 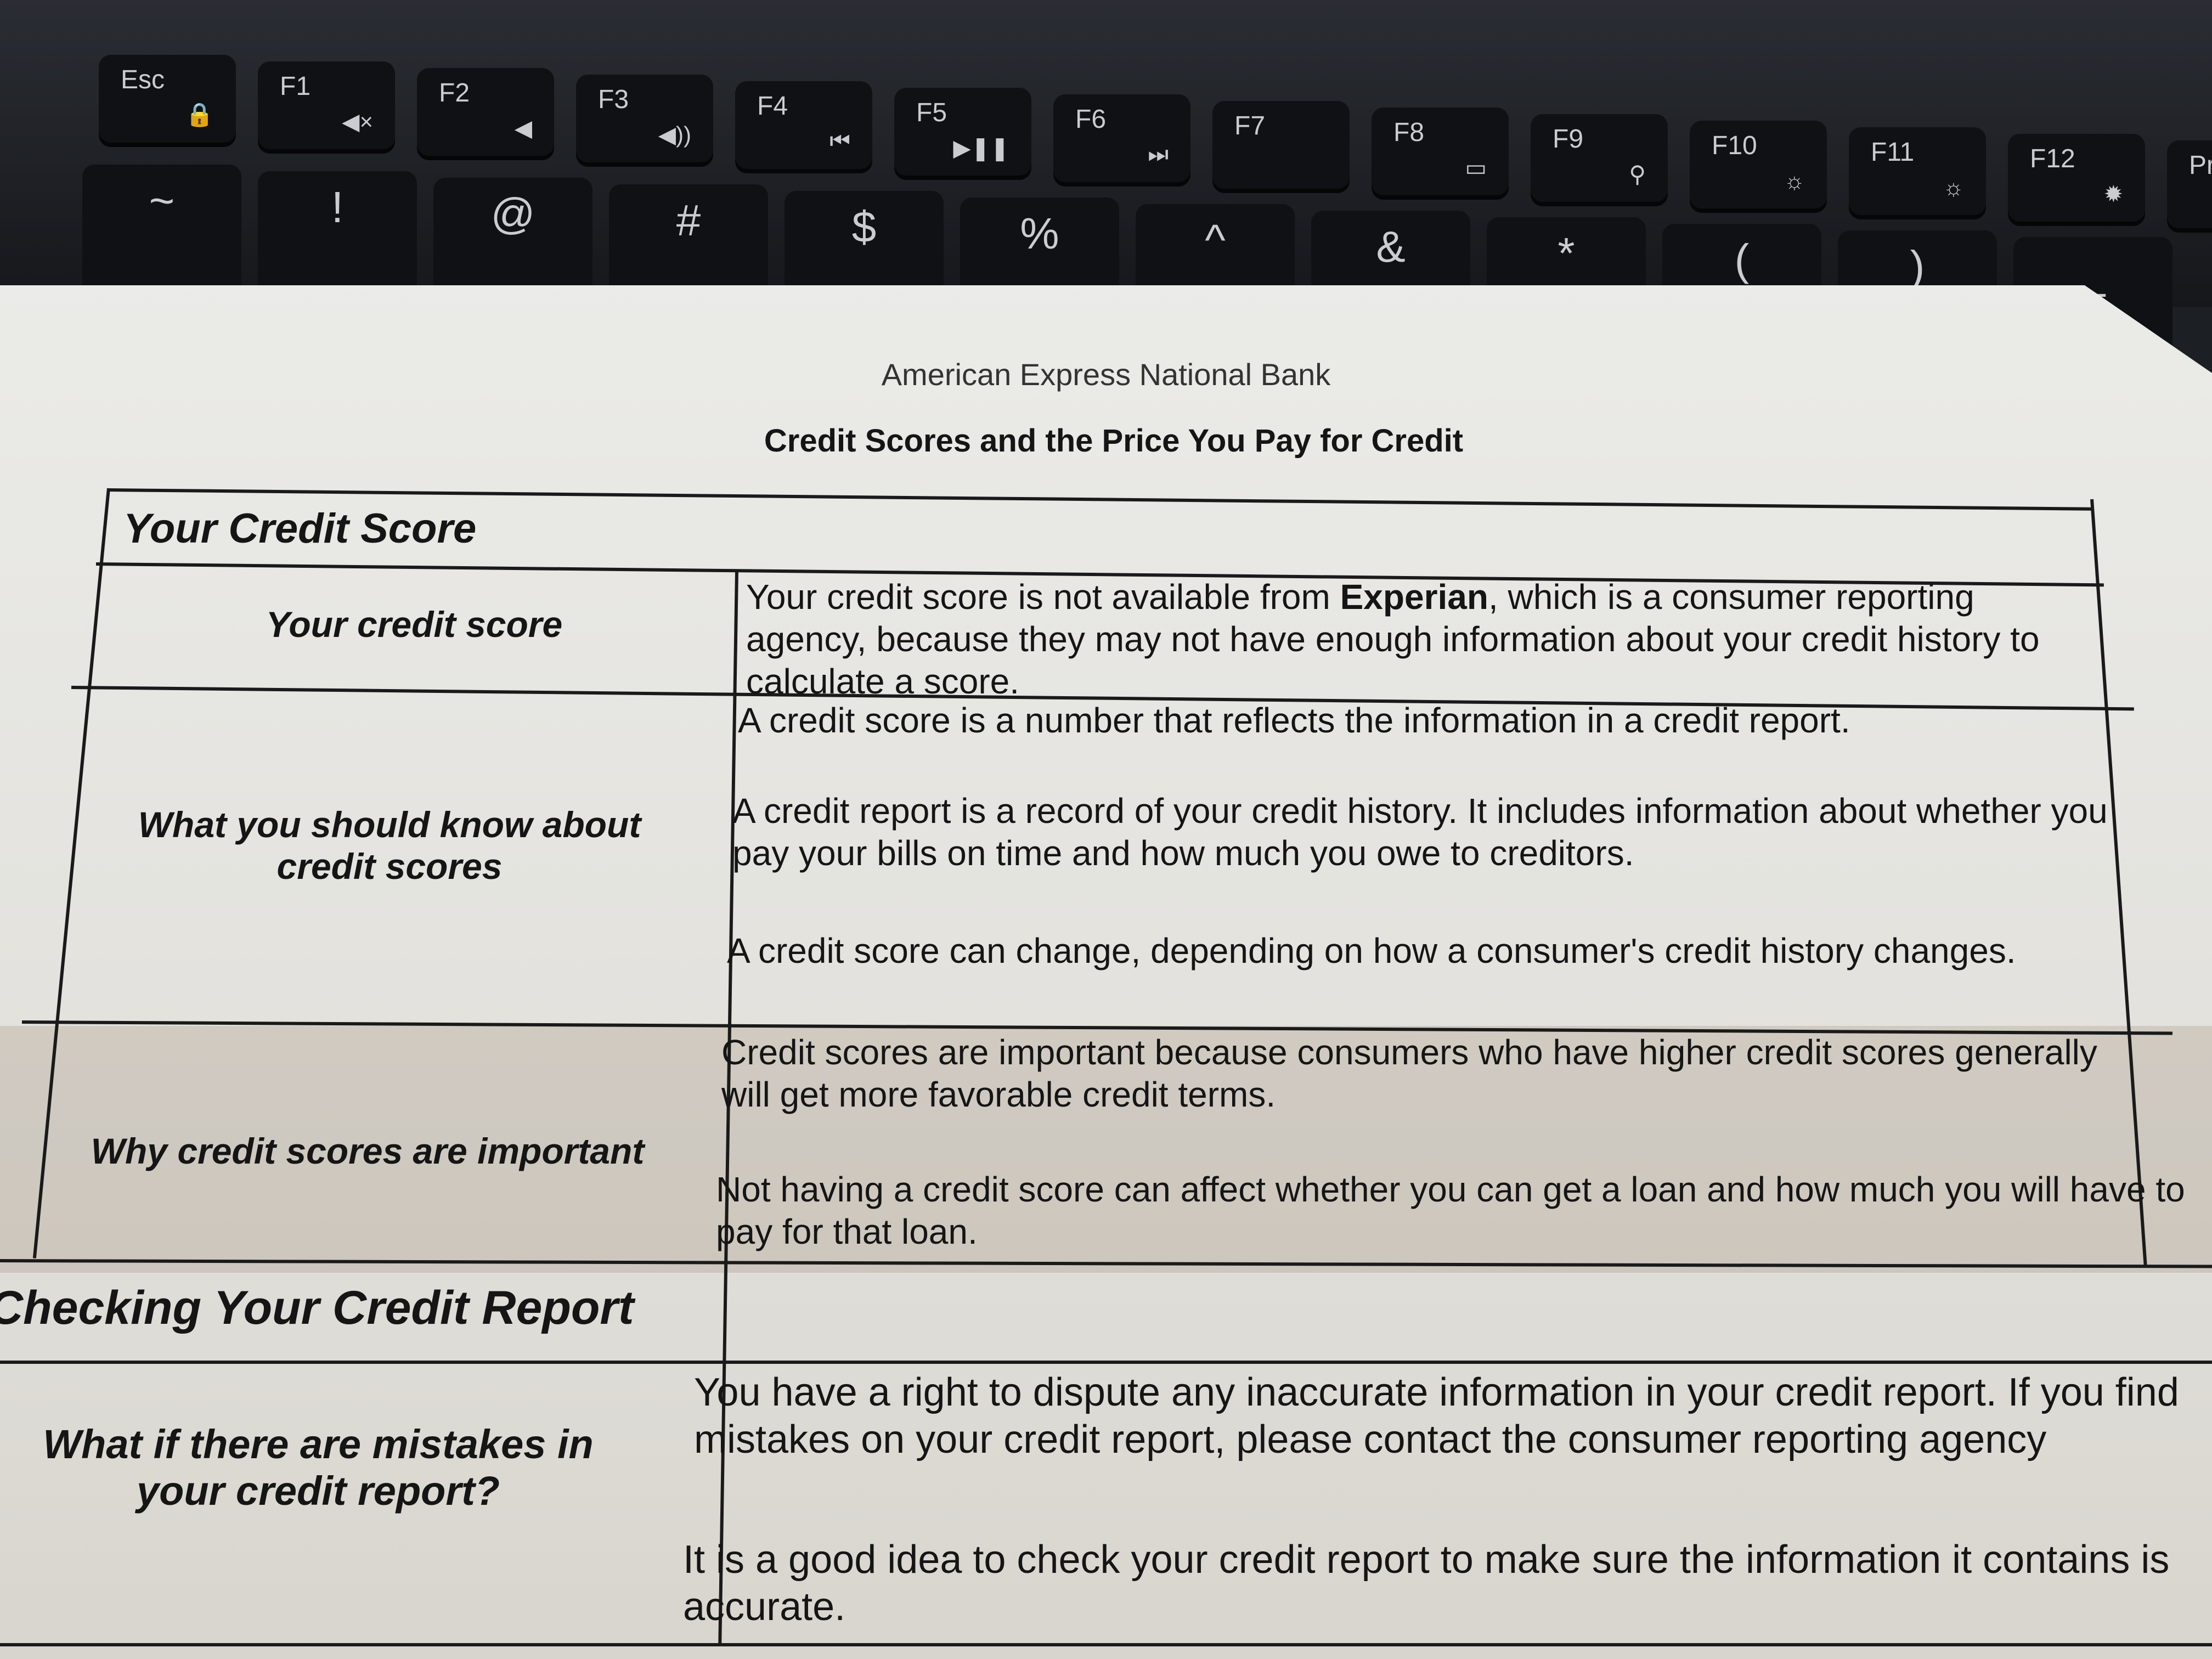 I want to click on key-label: (, so click(x=1742, y=259).